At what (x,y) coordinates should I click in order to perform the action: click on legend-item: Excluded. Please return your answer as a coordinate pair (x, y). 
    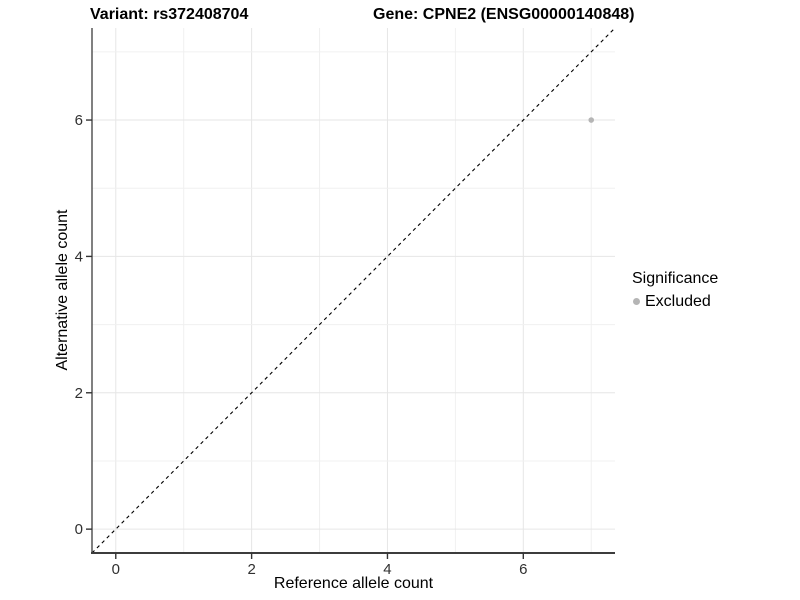
    Looking at the image, I should click on (674, 301).